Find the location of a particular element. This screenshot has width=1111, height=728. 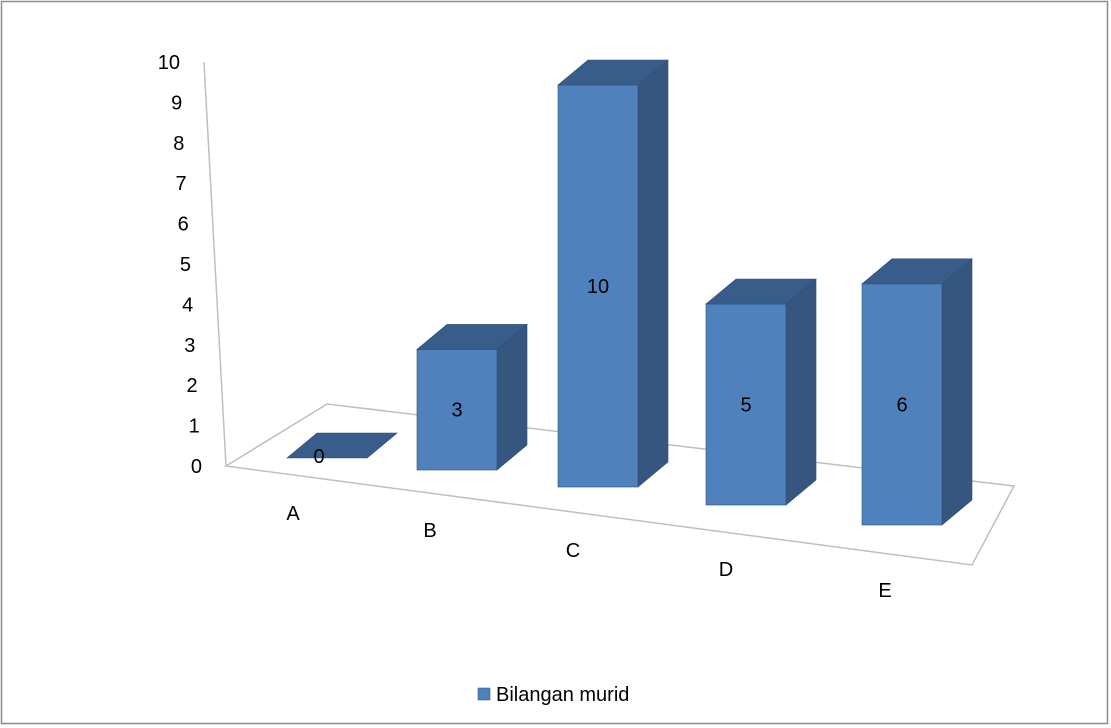

bar-data-label: 10 is located at coordinates (598, 287).